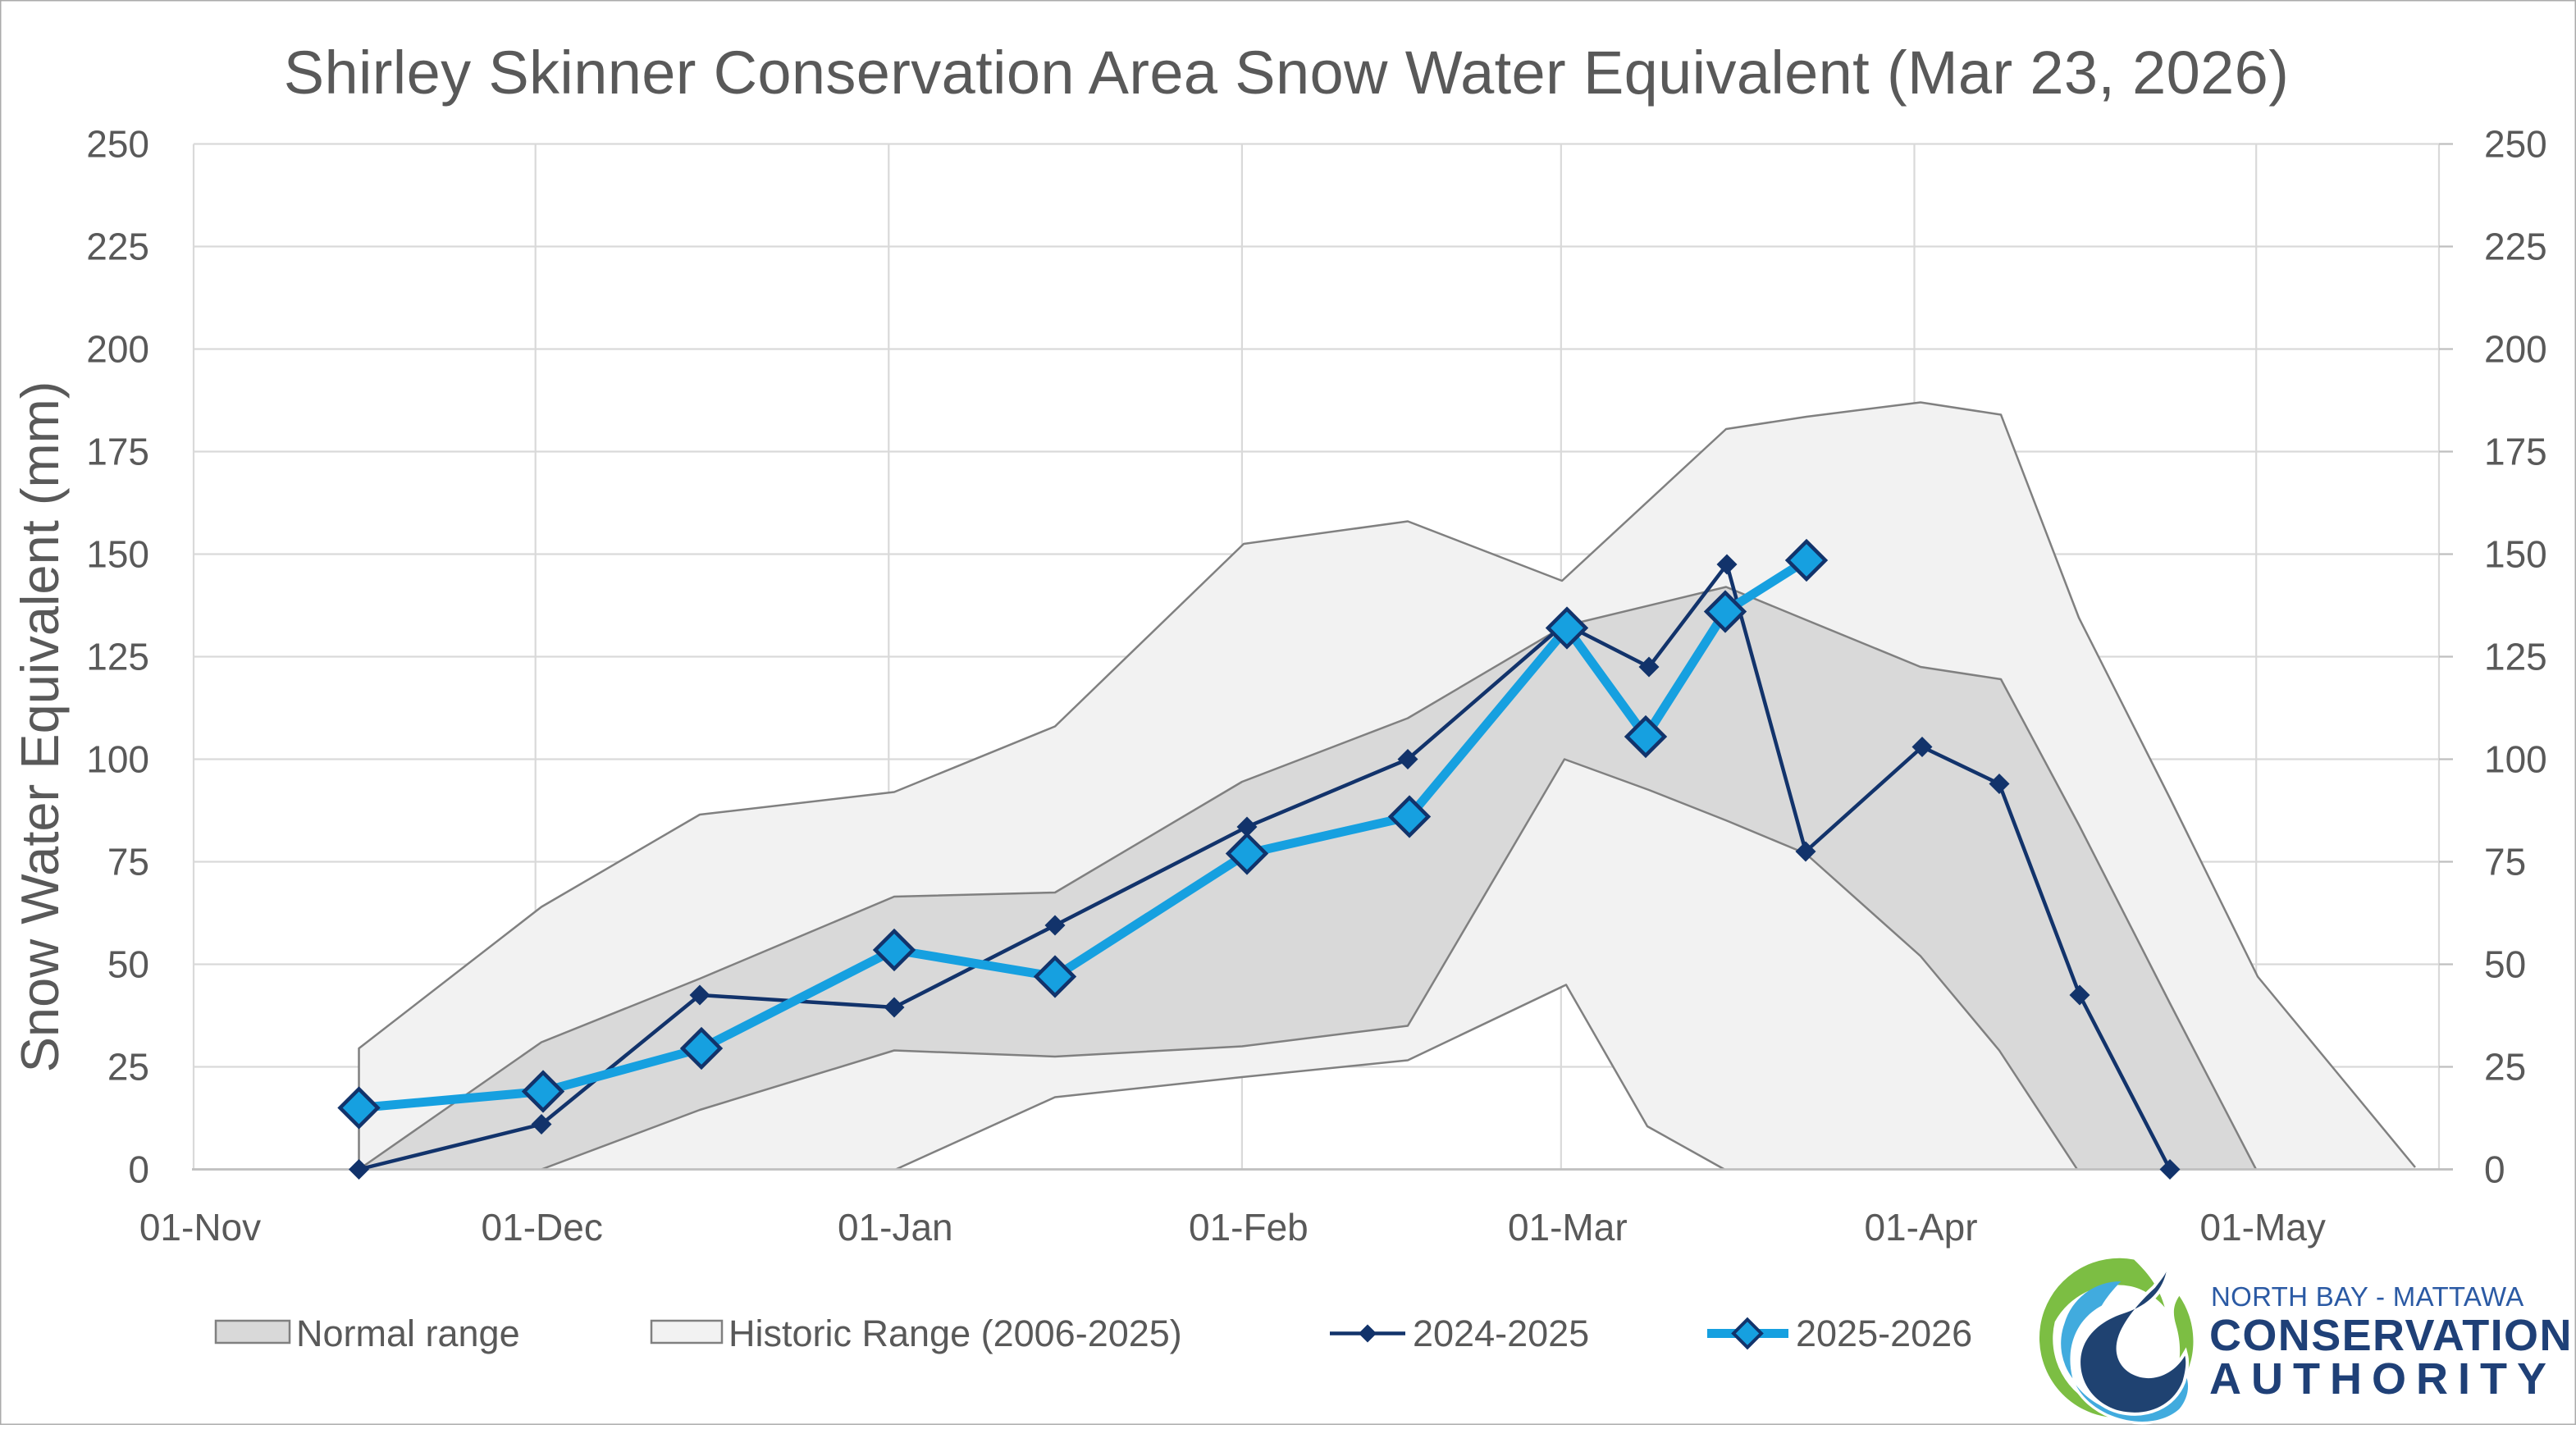 The width and height of the screenshot is (2576, 1429). What do you see at coordinates (1884, 1333) in the screenshot?
I see `svg-text: 2025-2026` at bounding box center [1884, 1333].